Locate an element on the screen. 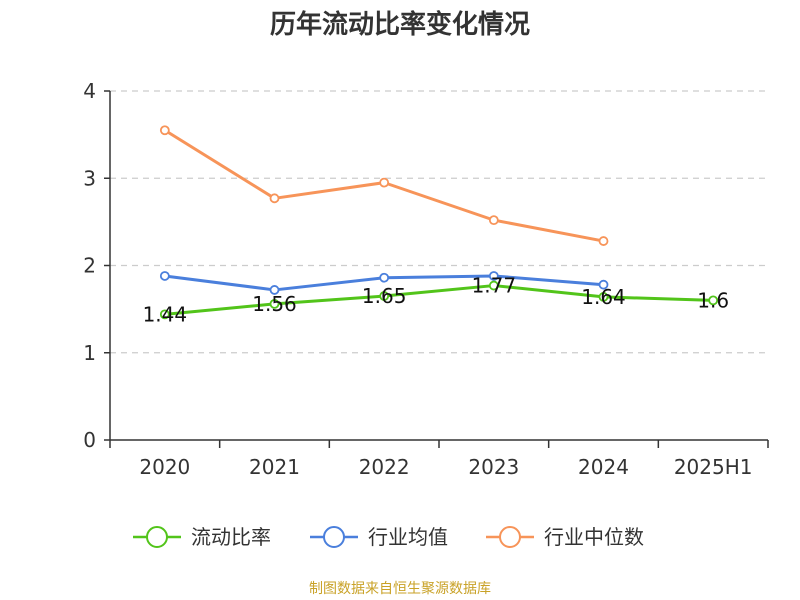 The width and height of the screenshot is (800, 600). x-tick-label: 2023 is located at coordinates (493, 467).